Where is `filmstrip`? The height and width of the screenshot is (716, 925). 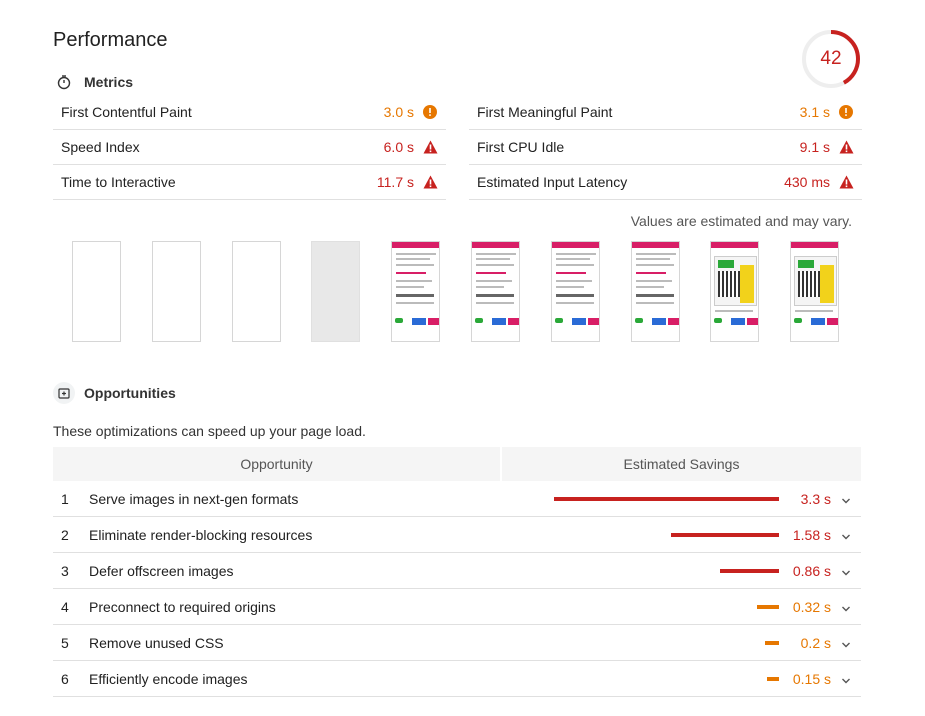
filmstrip is located at coordinates (462, 291).